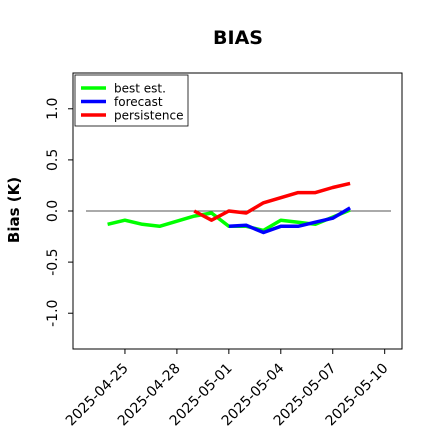  Describe the element at coordinates (53, 261) in the screenshot. I see `y-tick-label: -0.5` at that location.